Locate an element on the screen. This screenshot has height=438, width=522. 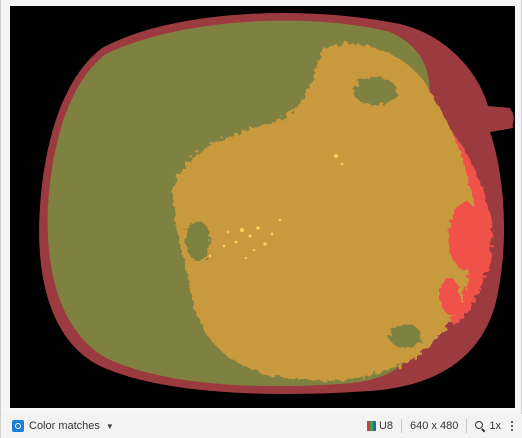
image-type-label: U8 is located at coordinates (386, 426).